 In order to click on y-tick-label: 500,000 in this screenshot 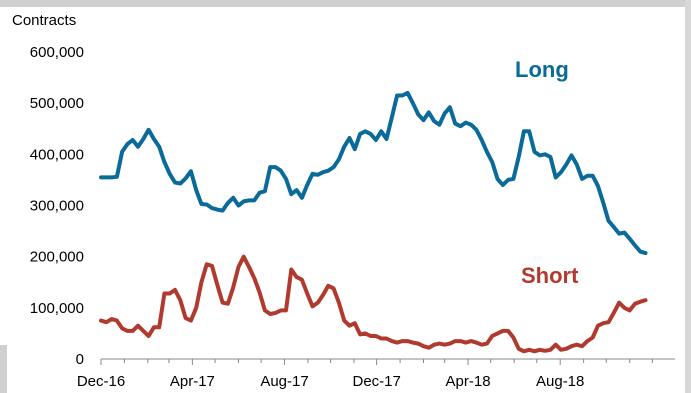, I will do `click(57, 103)`.